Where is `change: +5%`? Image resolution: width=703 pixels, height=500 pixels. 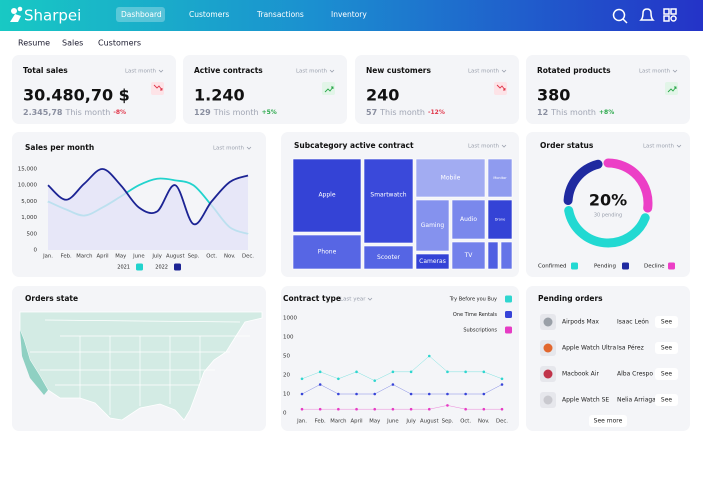
change: +5% is located at coordinates (269, 112).